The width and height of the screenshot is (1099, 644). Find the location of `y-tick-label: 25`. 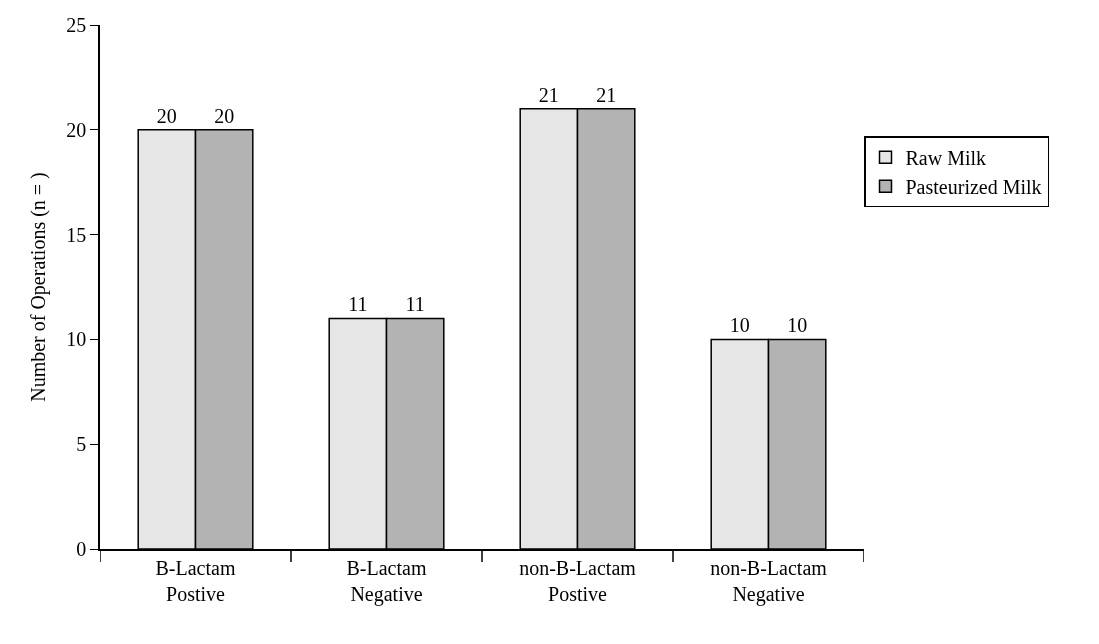

y-tick-label: 25 is located at coordinates (76, 25).